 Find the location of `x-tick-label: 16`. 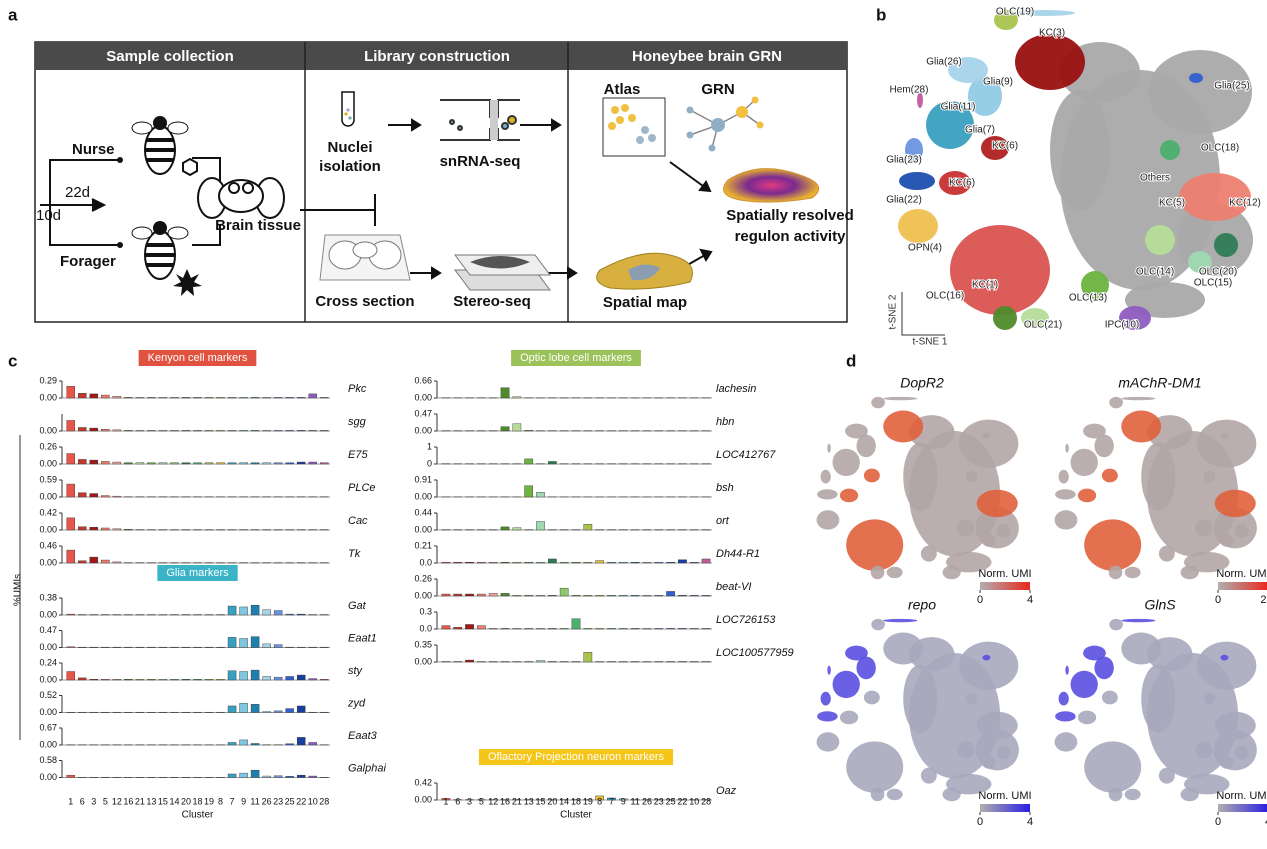

x-tick-label: 16 is located at coordinates (128, 801).